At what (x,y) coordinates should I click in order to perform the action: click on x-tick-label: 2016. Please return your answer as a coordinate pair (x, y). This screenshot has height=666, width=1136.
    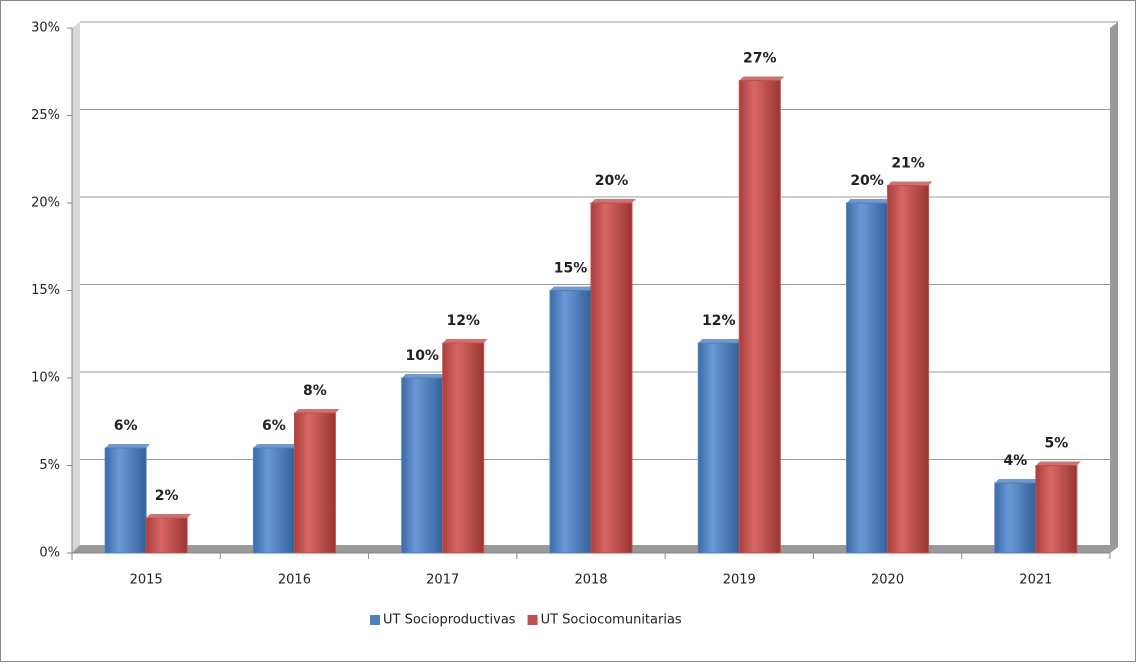
    Looking at the image, I should click on (294, 580).